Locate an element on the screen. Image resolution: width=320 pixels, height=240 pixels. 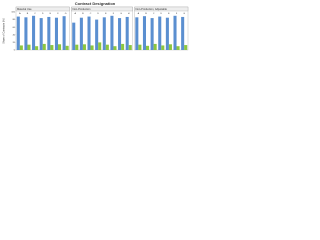
y-tick-label: 100 is located at coordinates (13, 13).